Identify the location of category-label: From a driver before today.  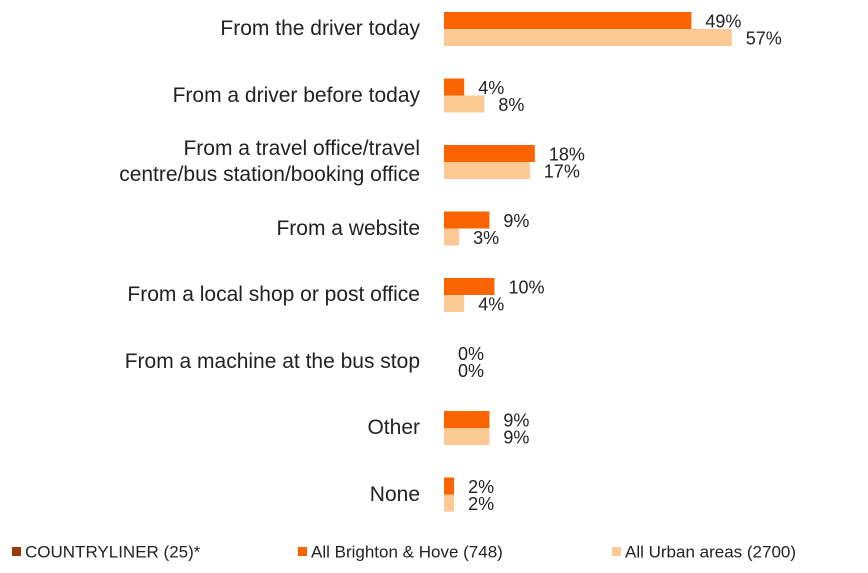
(296, 95).